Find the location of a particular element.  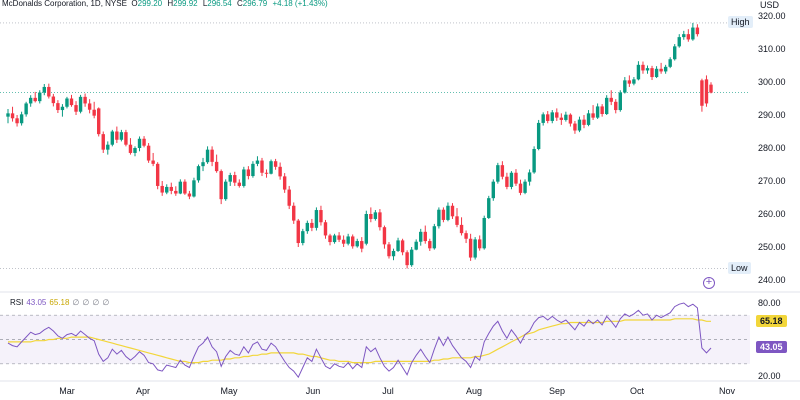

time-tick-label: Nov is located at coordinates (727, 391).